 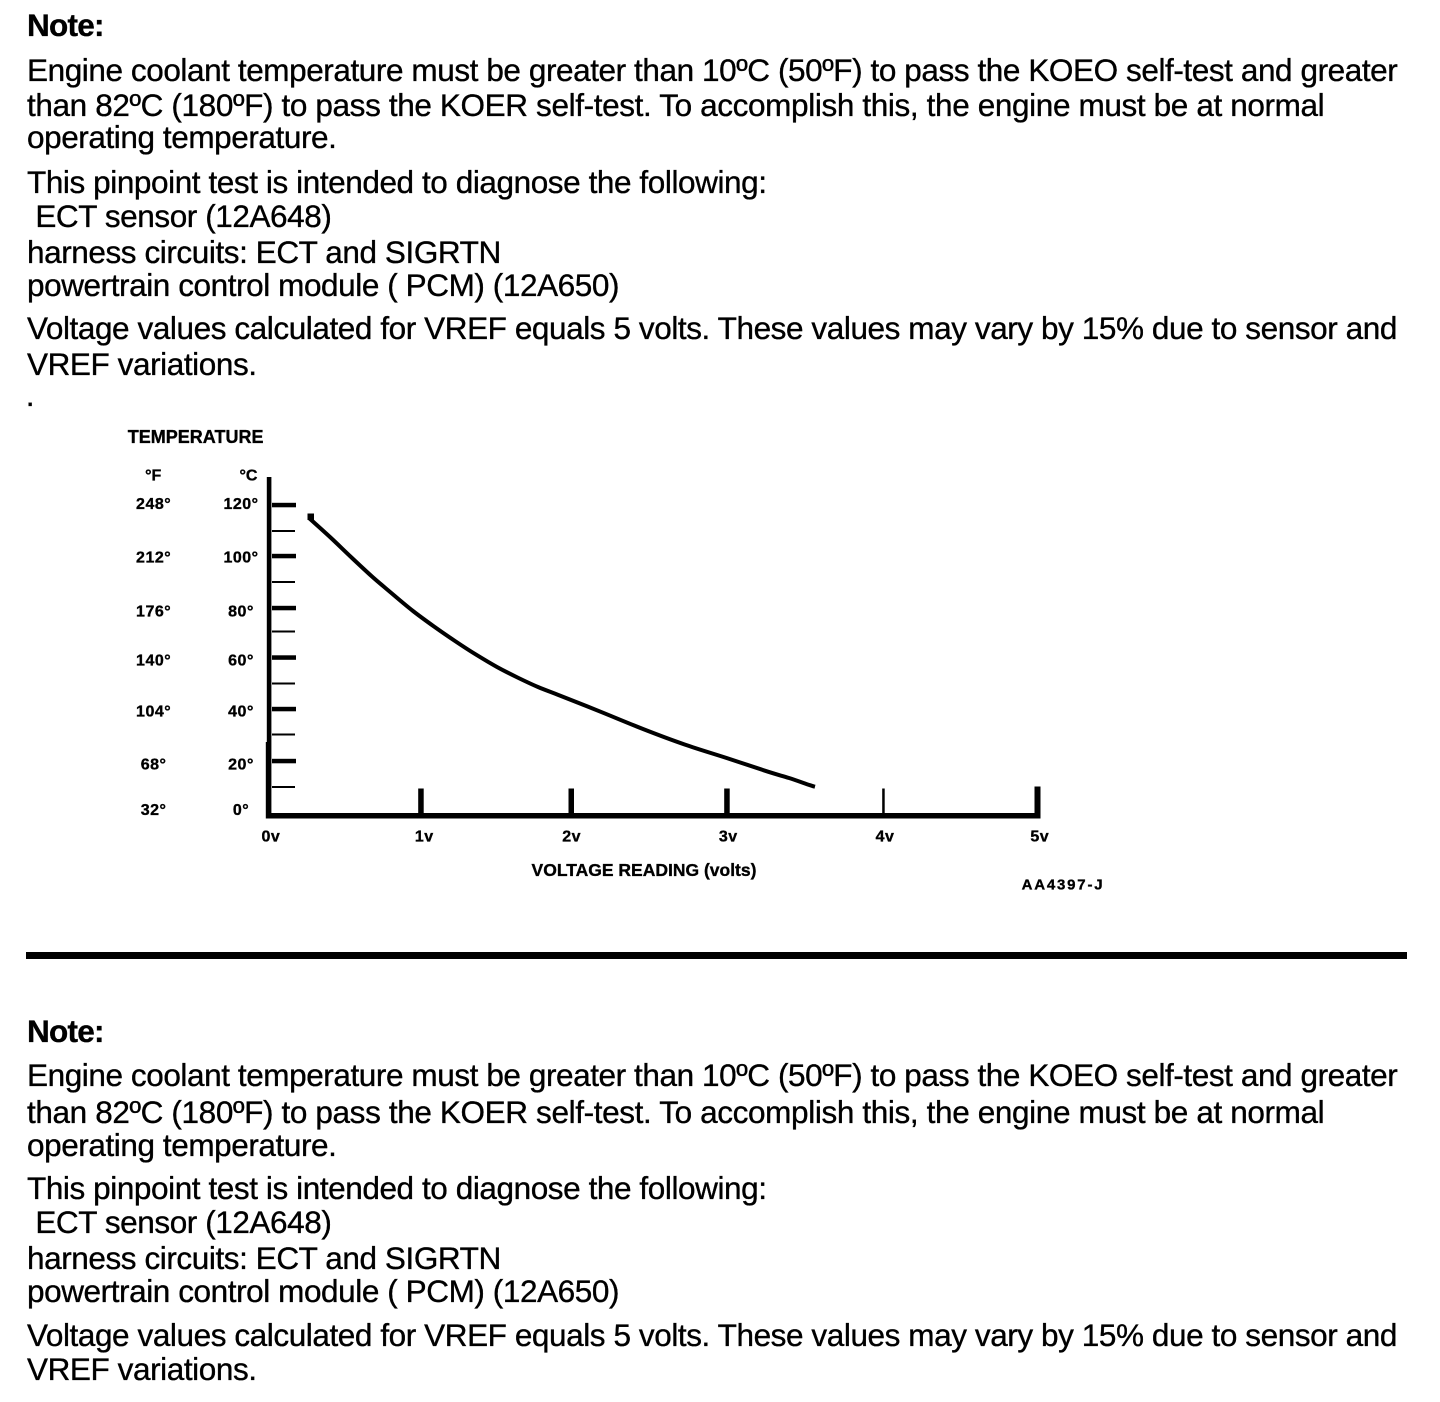 What do you see at coordinates (241, 661) in the screenshot?
I see `svg-text: 60°` at bounding box center [241, 661].